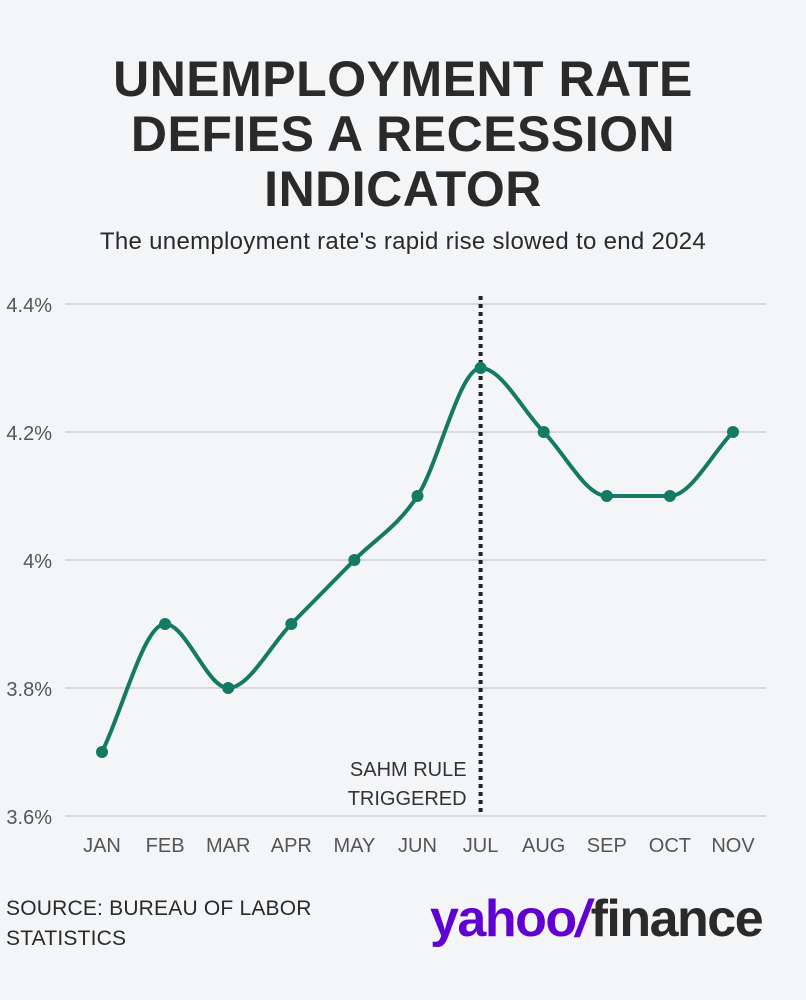 The height and width of the screenshot is (1000, 806). What do you see at coordinates (733, 846) in the screenshot?
I see `x-tick-label: NOV` at bounding box center [733, 846].